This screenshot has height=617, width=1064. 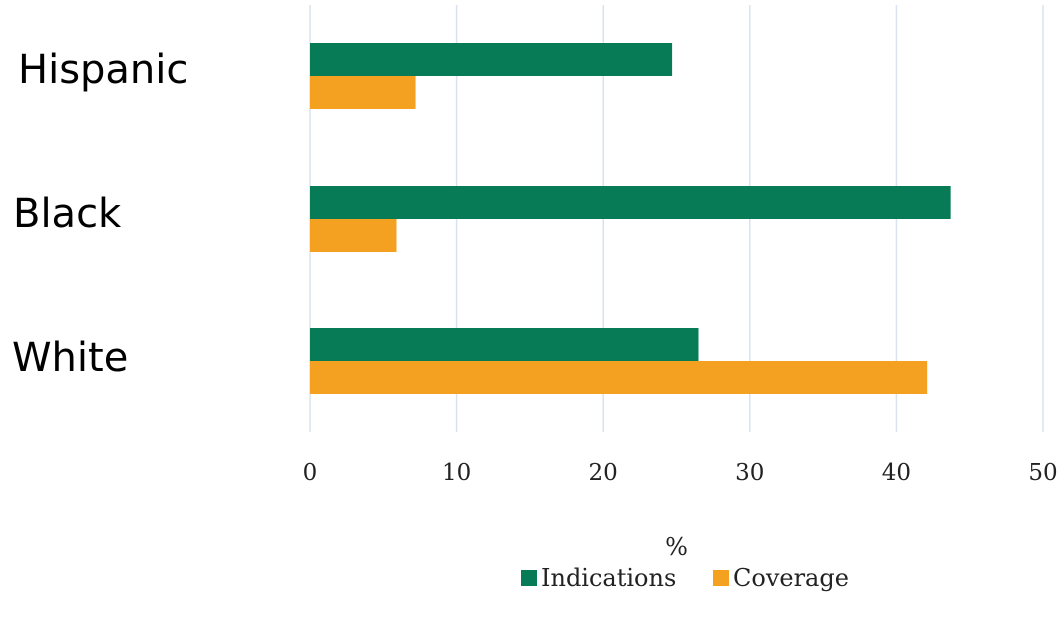 I want to click on x-tick-label-30: 30, so click(x=749, y=473).